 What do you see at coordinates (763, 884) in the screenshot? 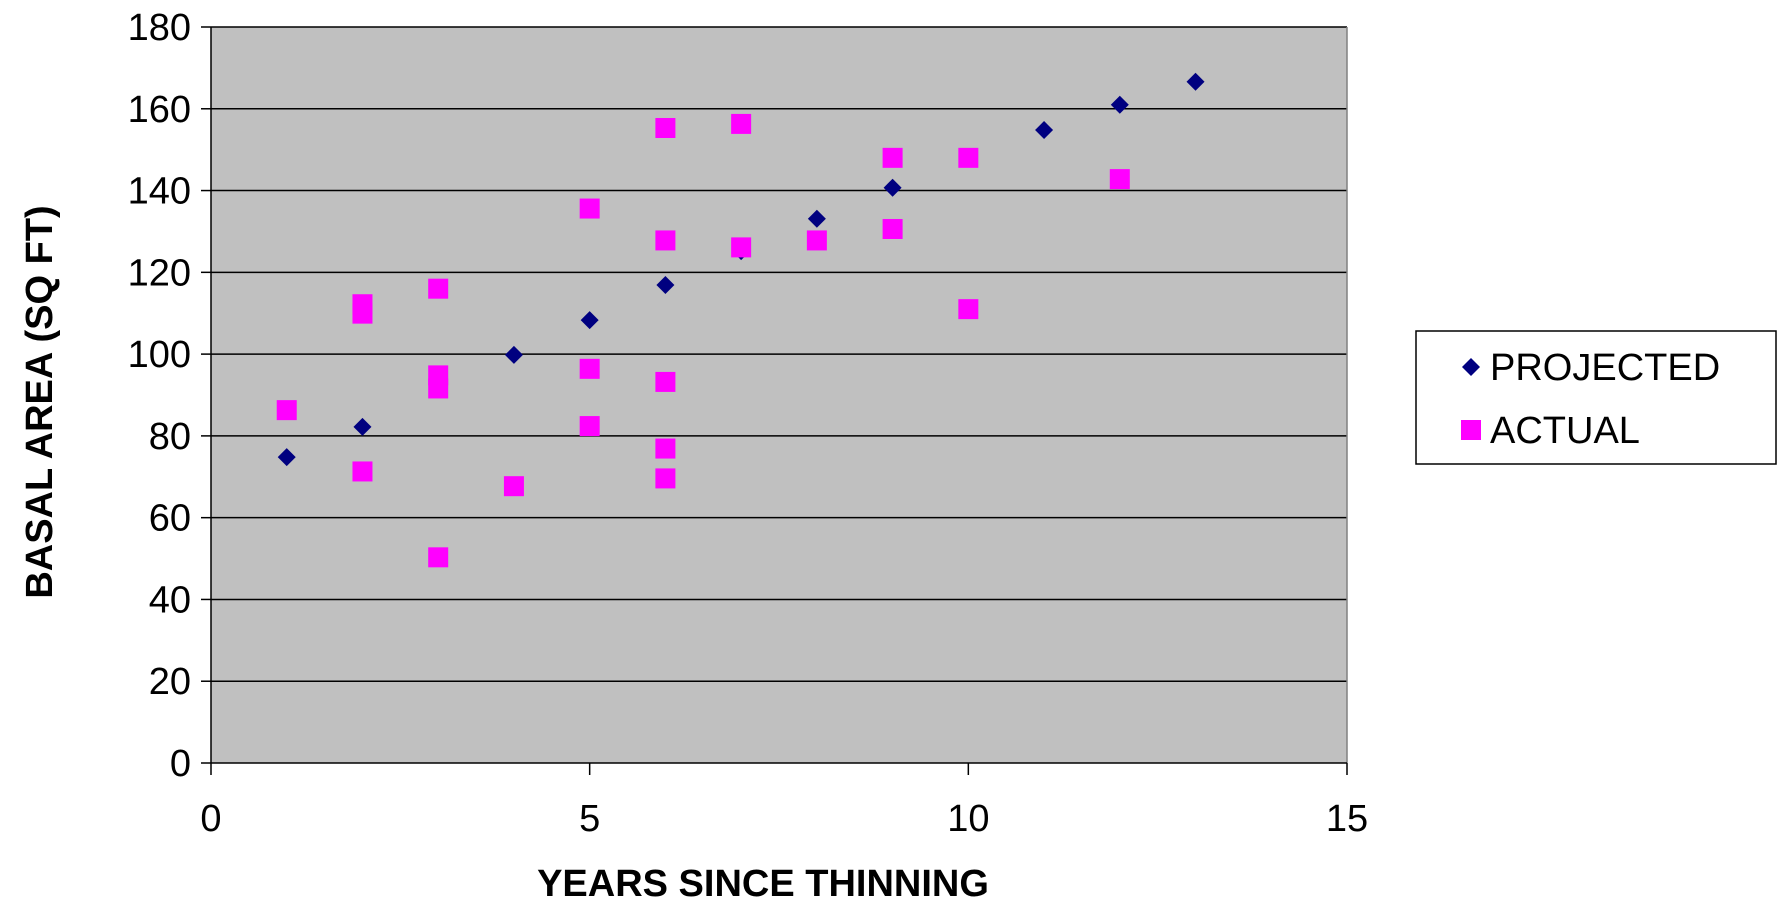
I see `x-axis-title: YEARS SINCE THINNING` at bounding box center [763, 884].